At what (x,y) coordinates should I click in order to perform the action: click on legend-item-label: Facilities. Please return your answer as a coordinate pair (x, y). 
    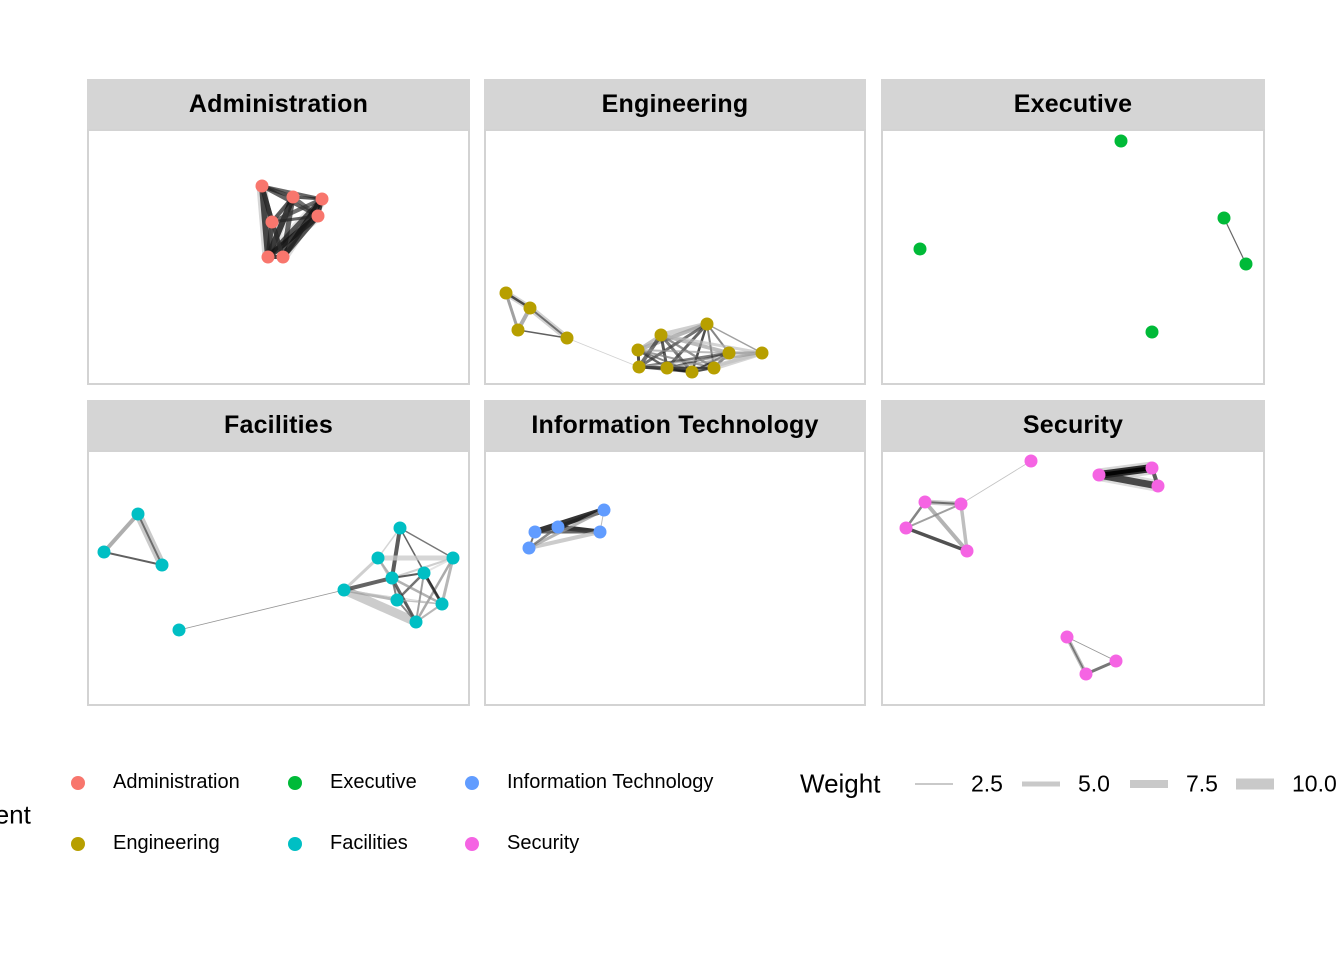
    Looking at the image, I should click on (369, 843).